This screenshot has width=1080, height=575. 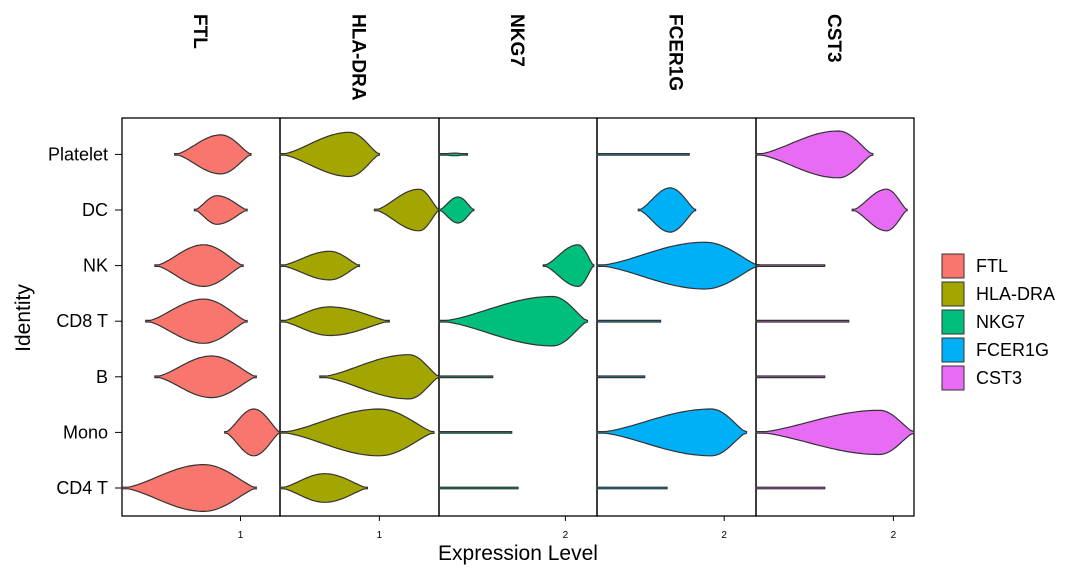 I want to click on violin-nkg7-platelet, so click(x=453, y=154).